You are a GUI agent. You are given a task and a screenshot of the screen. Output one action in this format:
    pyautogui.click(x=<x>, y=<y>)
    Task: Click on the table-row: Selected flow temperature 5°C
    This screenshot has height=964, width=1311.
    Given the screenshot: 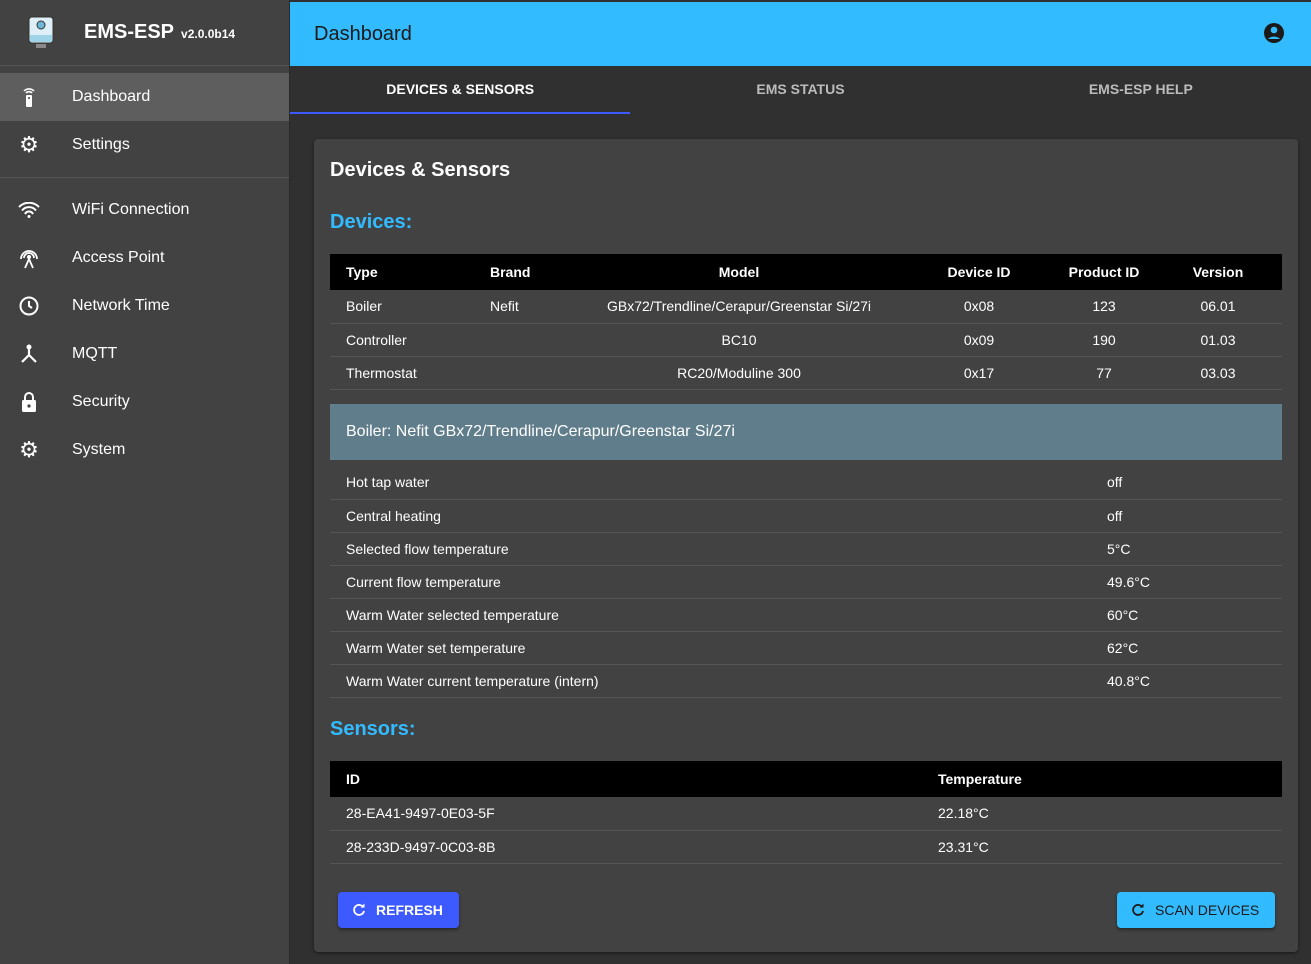 What is the action you would take?
    pyautogui.click(x=806, y=549)
    